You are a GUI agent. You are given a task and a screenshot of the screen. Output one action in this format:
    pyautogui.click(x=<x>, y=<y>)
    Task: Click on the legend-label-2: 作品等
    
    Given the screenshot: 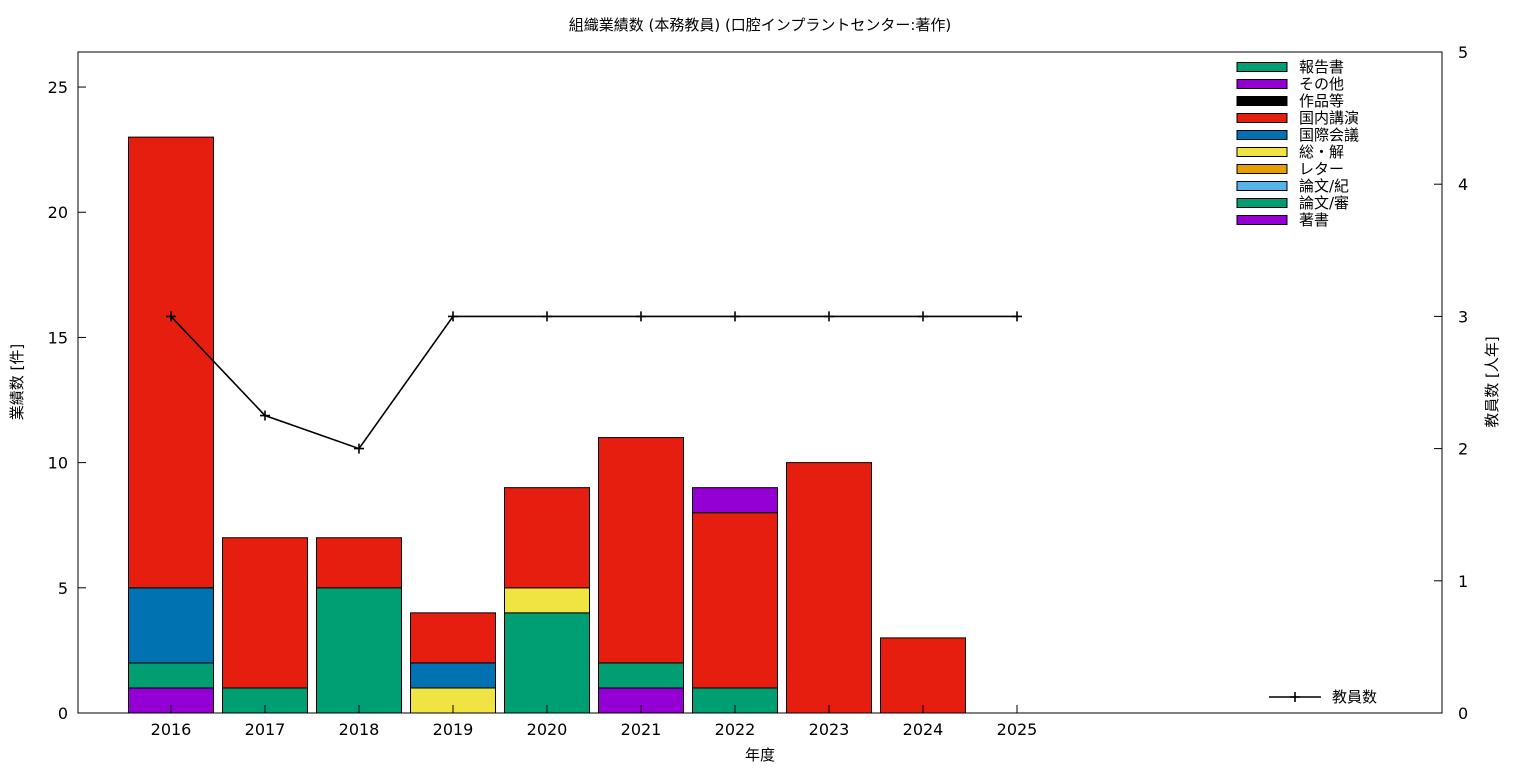 What is the action you would take?
    pyautogui.click(x=1321, y=101)
    